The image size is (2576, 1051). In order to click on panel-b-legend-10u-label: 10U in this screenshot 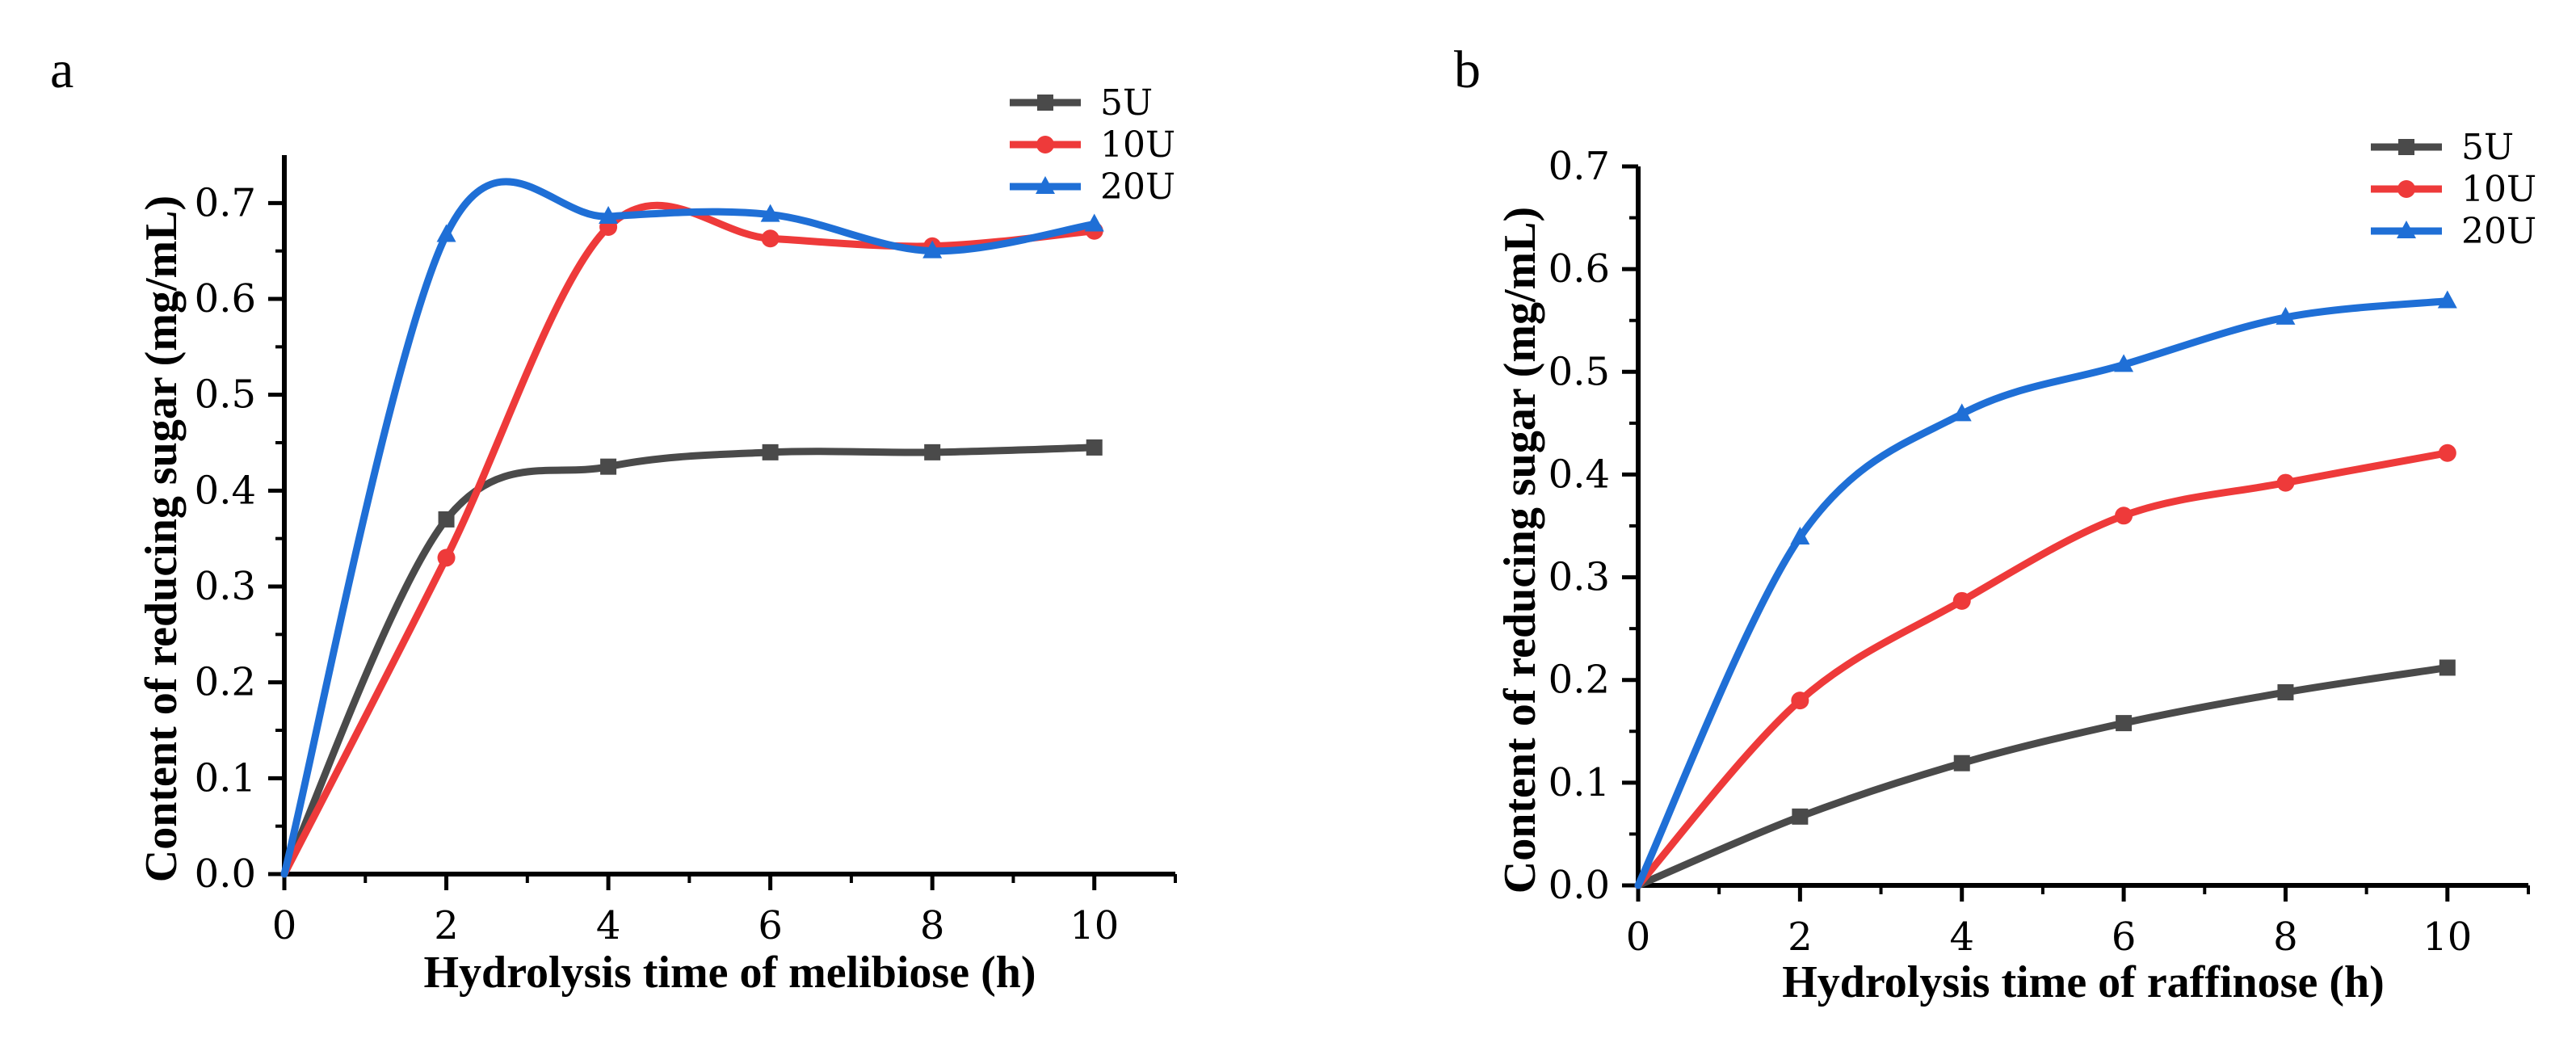, I will do `click(2498, 189)`.